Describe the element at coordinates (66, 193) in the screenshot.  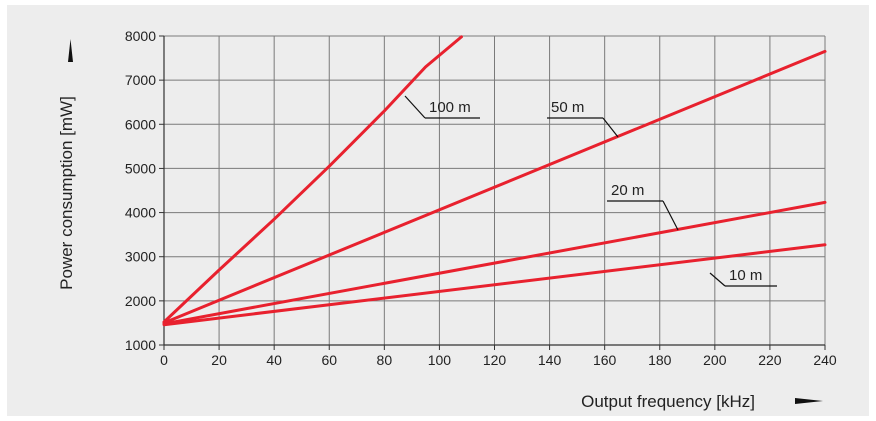
I see `y-axis-title: Power consumption [mW]` at that location.